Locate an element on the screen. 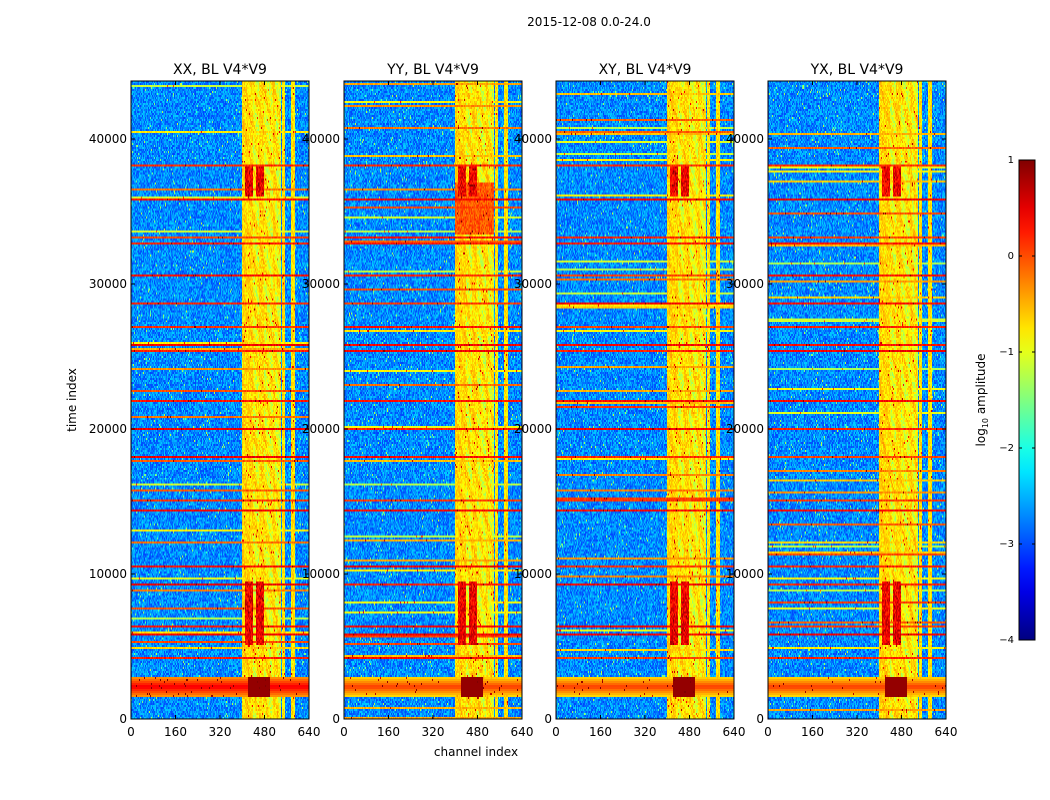  colorbar-label-subscript: 10 is located at coordinates (985, 423).